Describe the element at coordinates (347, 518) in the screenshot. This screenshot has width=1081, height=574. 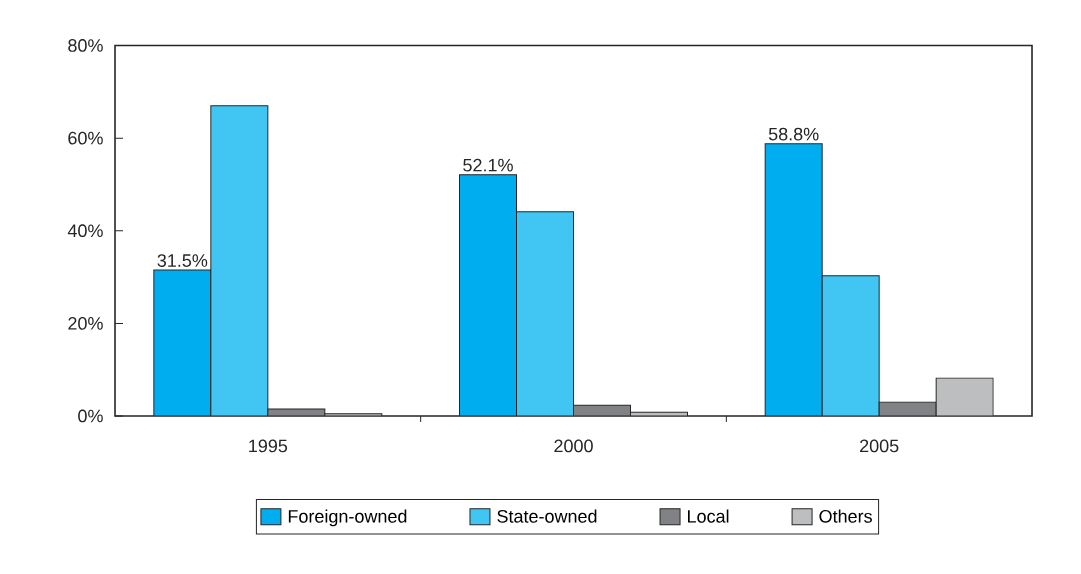
I see `legend-label: Foreign-owned` at that location.